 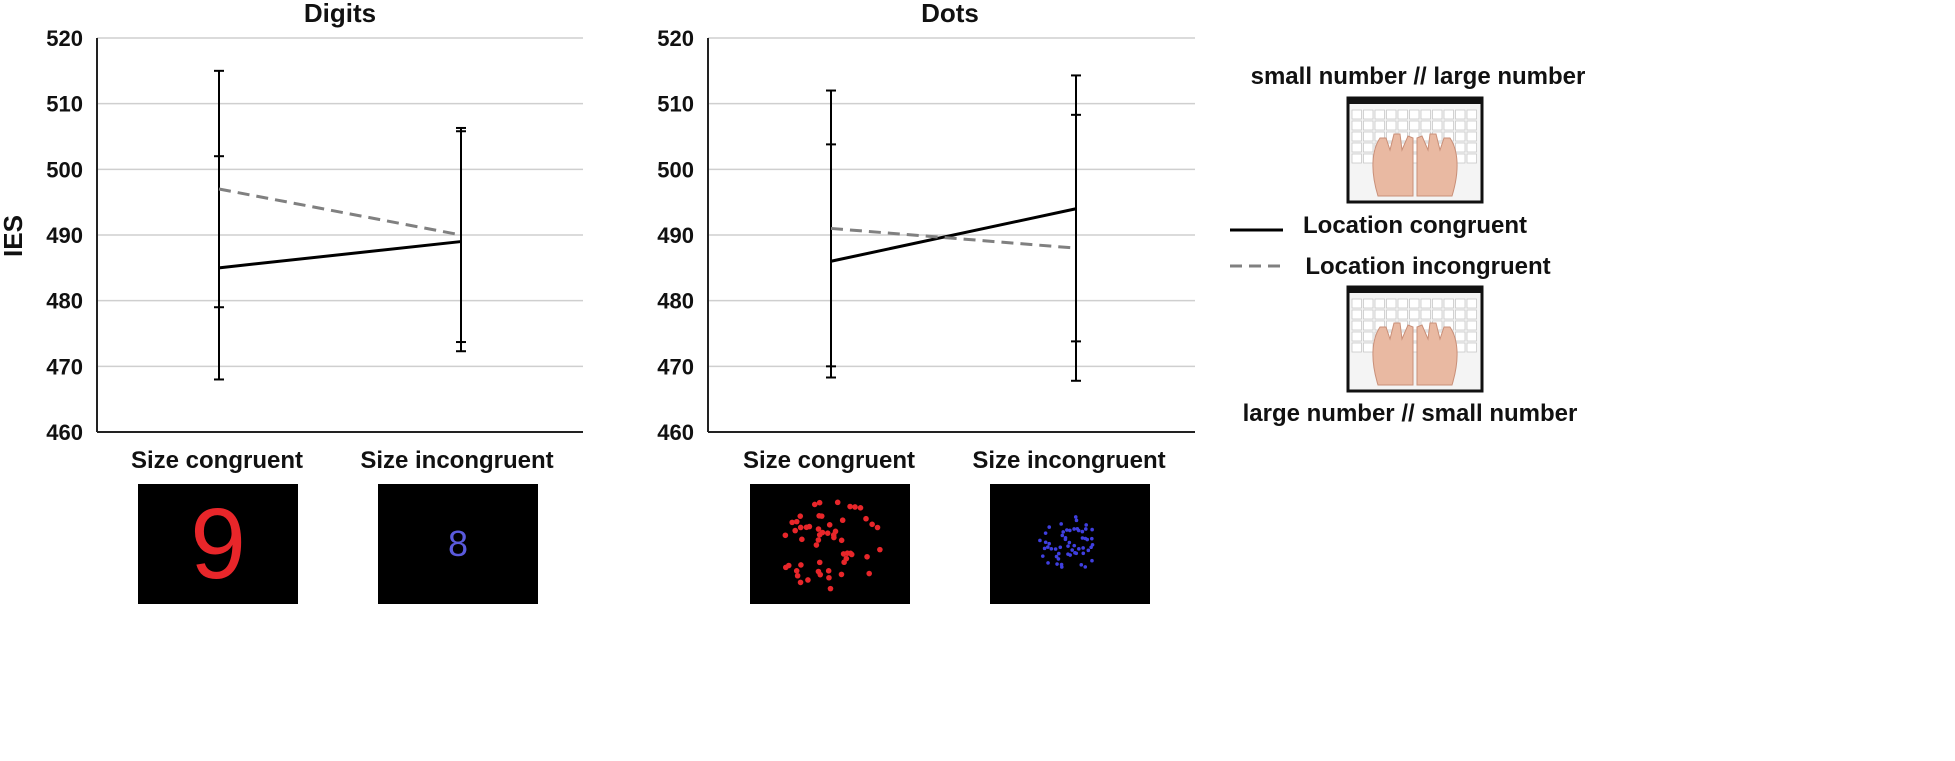 What do you see at coordinates (64, 432) in the screenshot?
I see `digits-y-tick-label: 460` at bounding box center [64, 432].